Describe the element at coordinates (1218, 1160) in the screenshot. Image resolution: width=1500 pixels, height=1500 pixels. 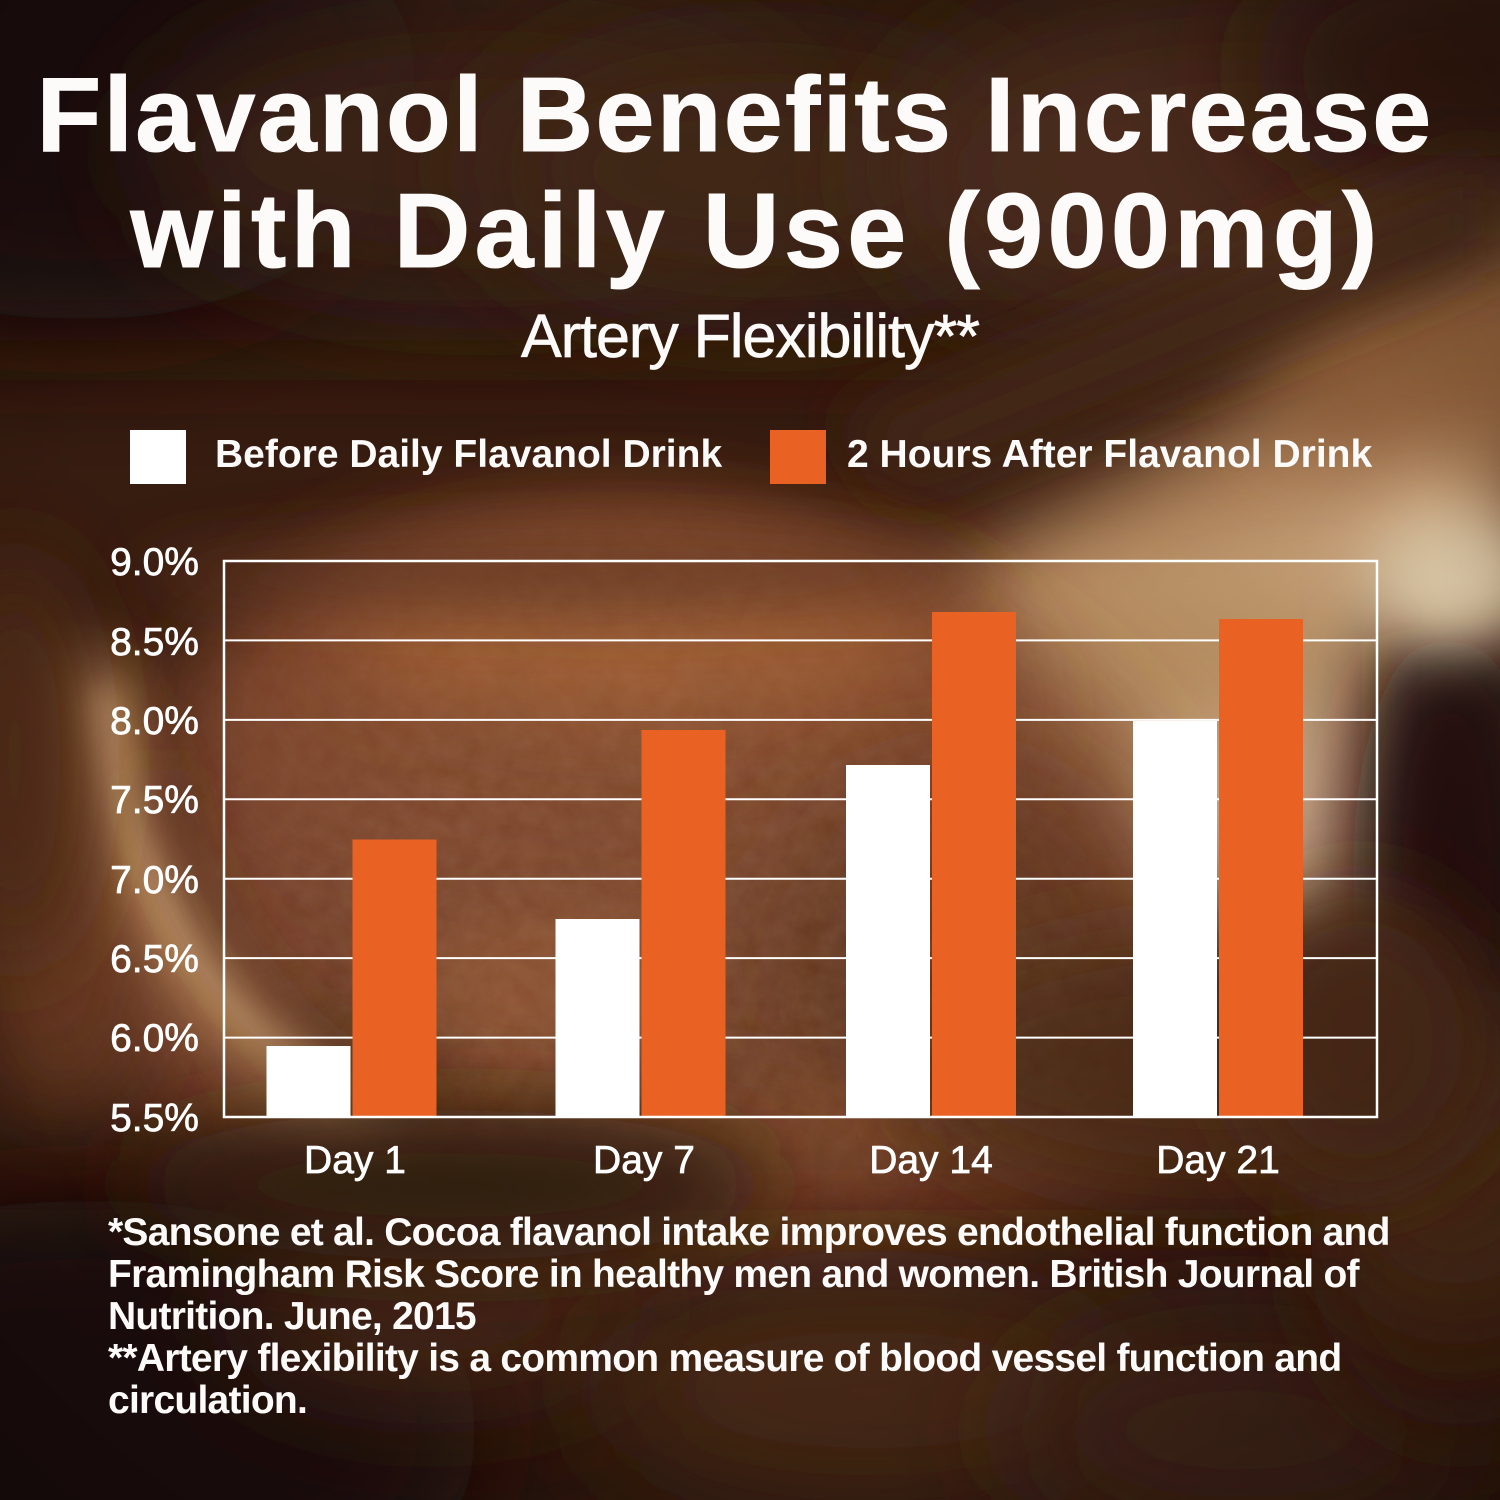
I see `svg-text: Day 21` at that location.